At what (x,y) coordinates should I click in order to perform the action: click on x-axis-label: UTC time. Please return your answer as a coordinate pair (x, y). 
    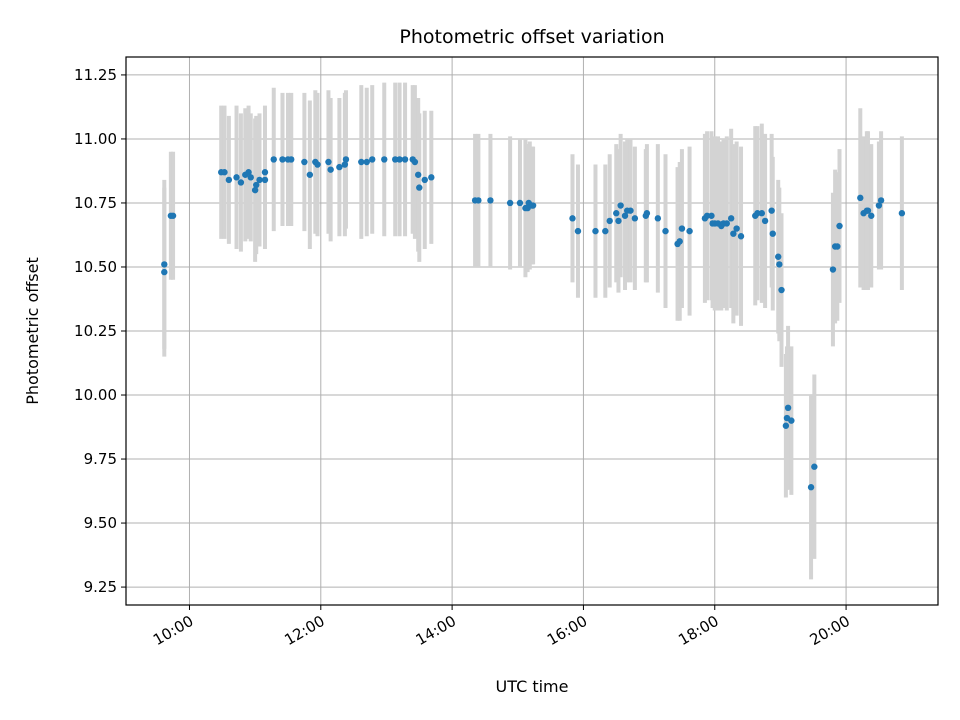
    Looking at the image, I should click on (532, 686).